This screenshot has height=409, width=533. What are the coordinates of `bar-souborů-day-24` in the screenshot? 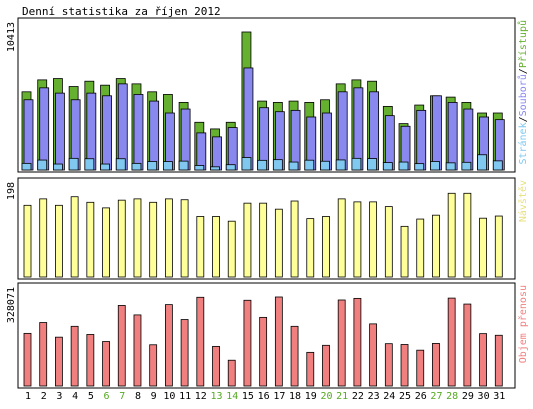 It's located at (389, 143).